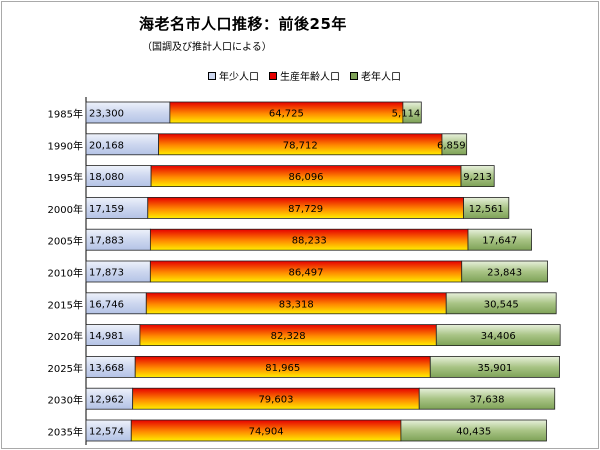 This screenshot has width=600, height=450. What do you see at coordinates (106, 336) in the screenshot?
I see `label-youth: 14,981` at bounding box center [106, 336].